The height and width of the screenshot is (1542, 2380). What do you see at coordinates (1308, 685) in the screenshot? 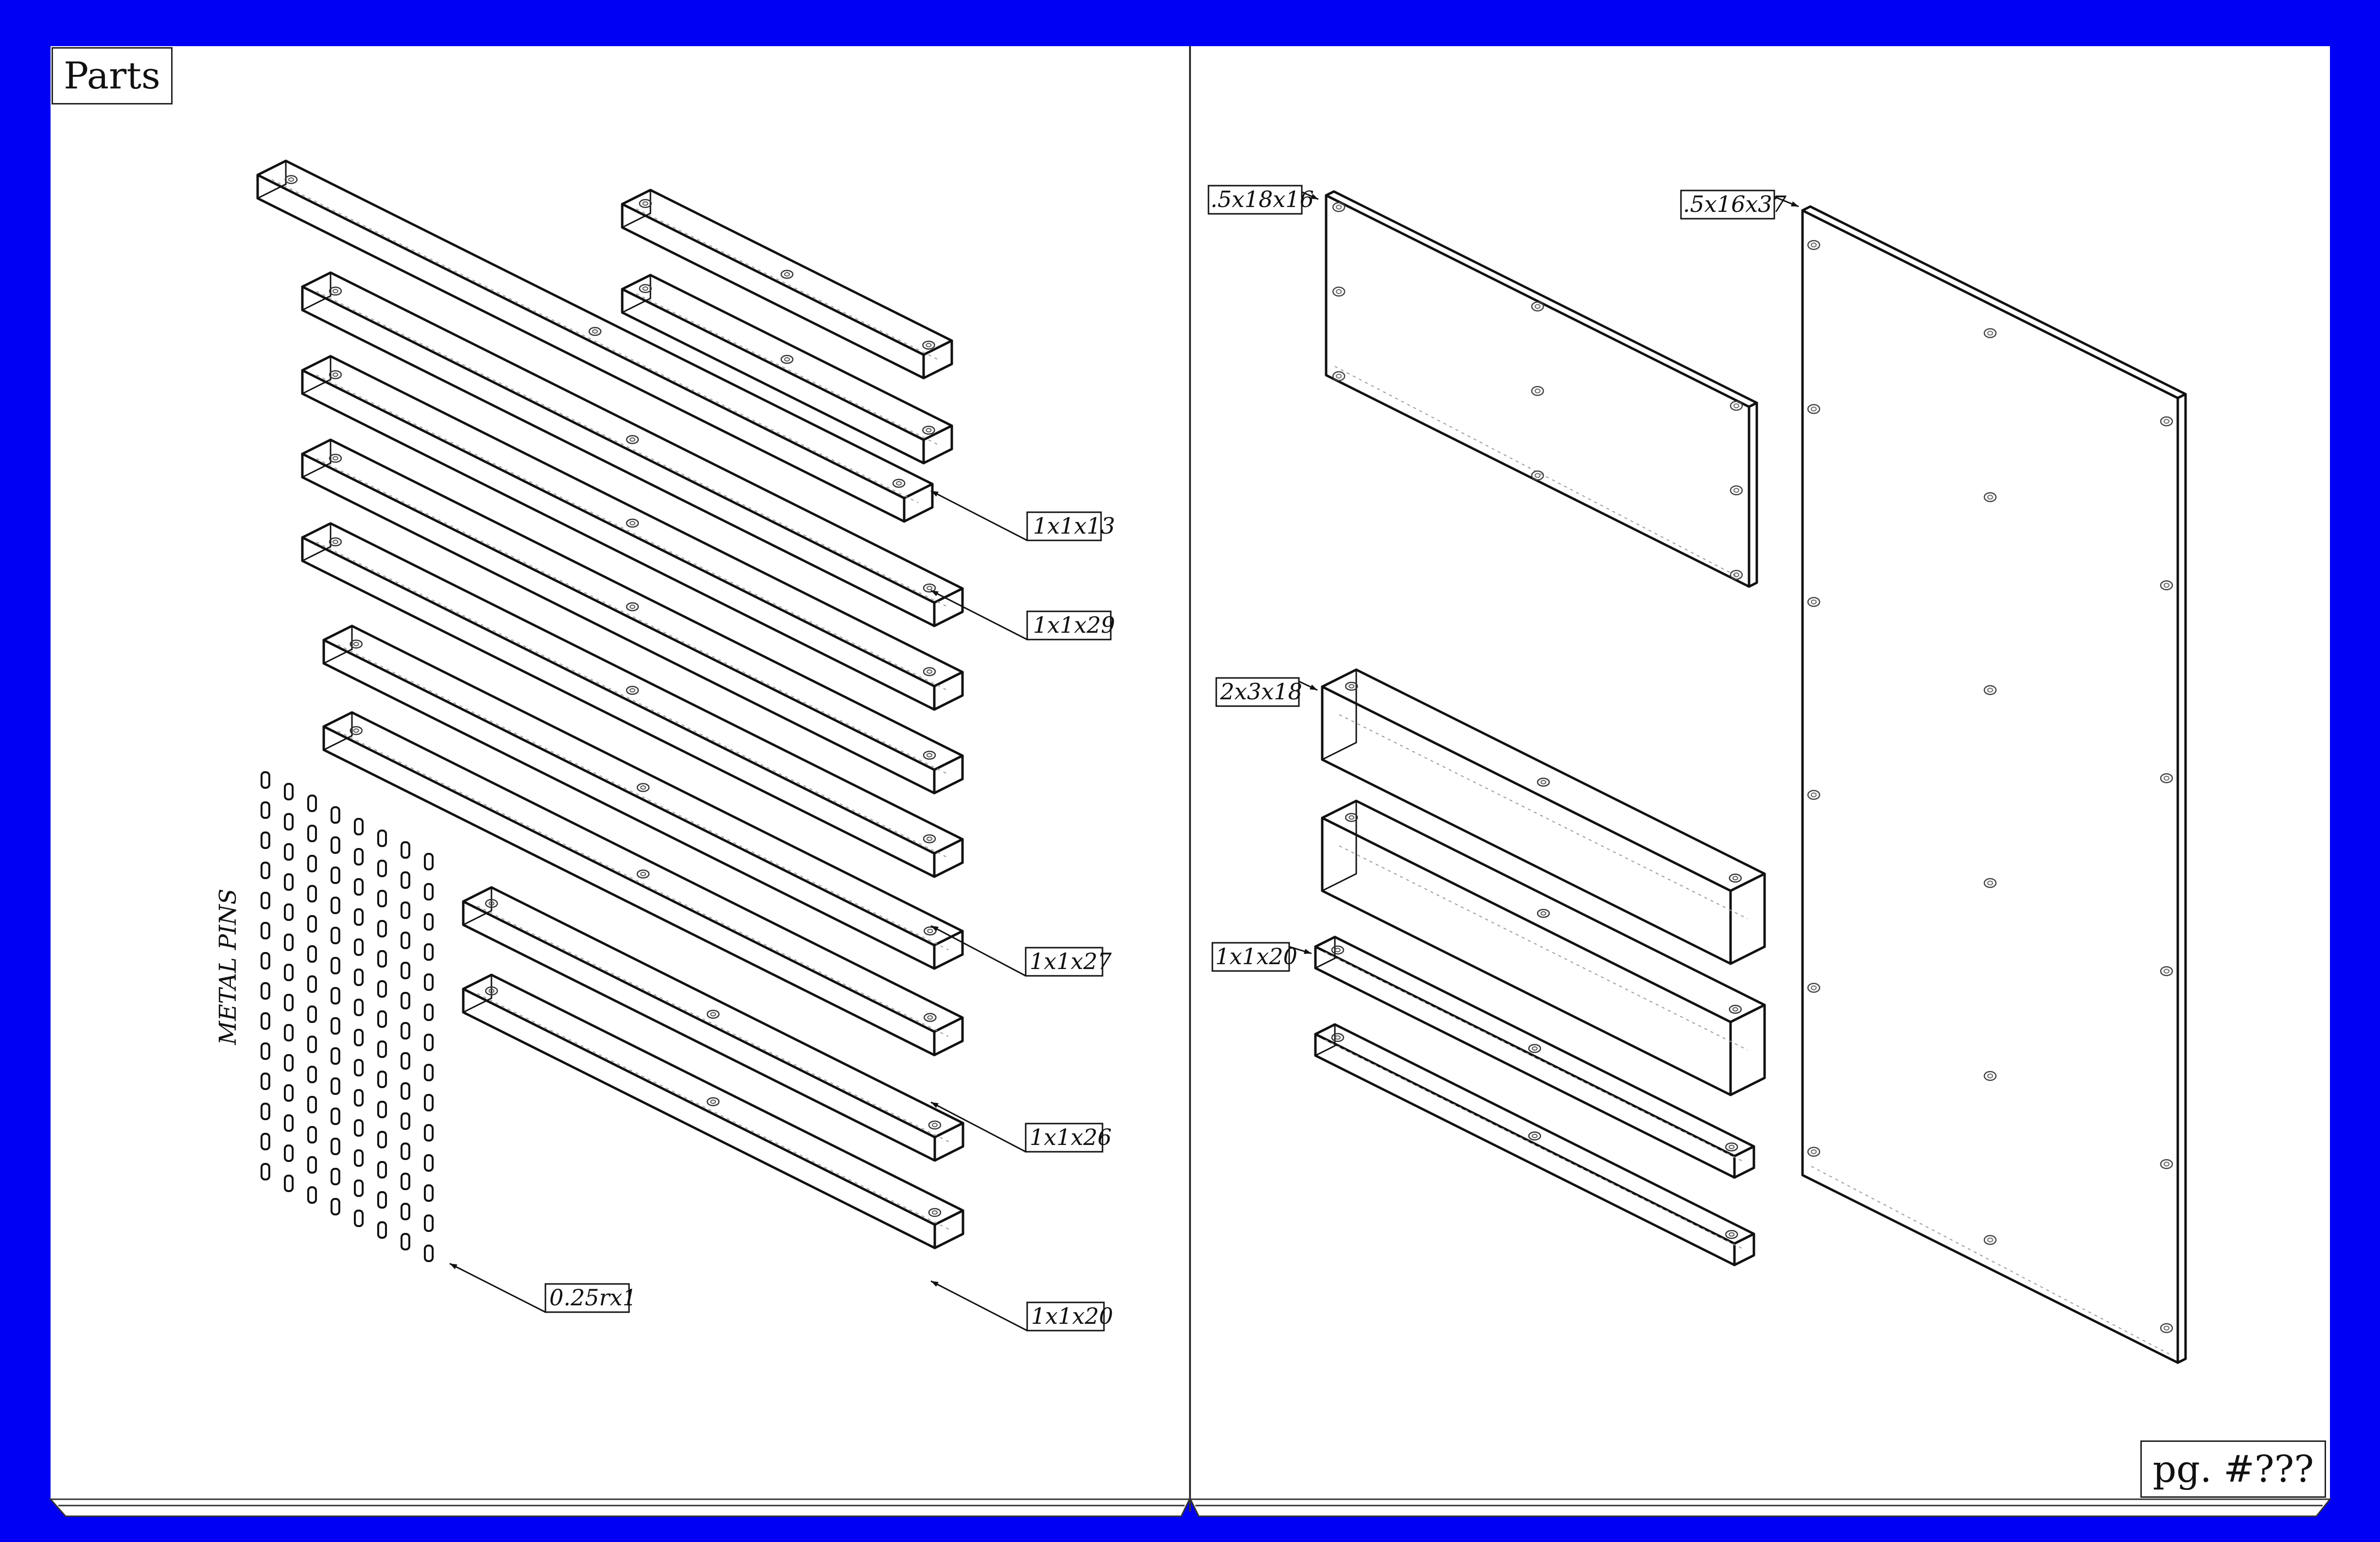
I see `leader-2x3x18` at bounding box center [1308, 685].